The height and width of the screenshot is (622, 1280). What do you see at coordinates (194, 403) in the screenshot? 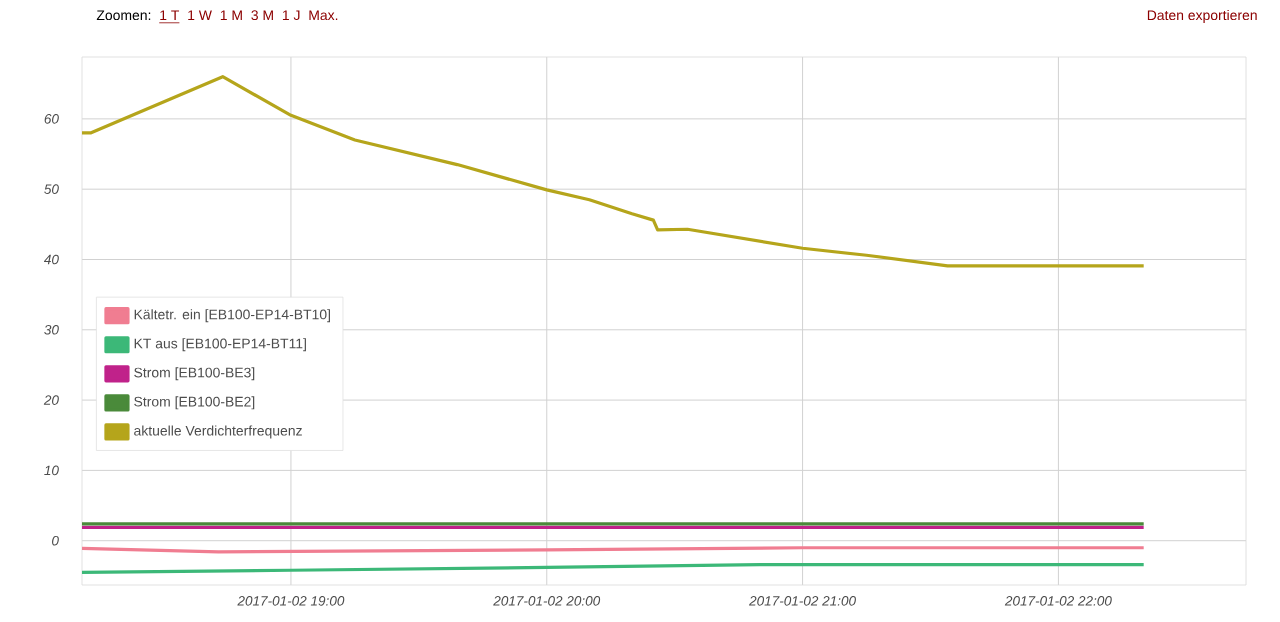
I see `legend-label: Strom [EB100-BE2]` at bounding box center [194, 403].